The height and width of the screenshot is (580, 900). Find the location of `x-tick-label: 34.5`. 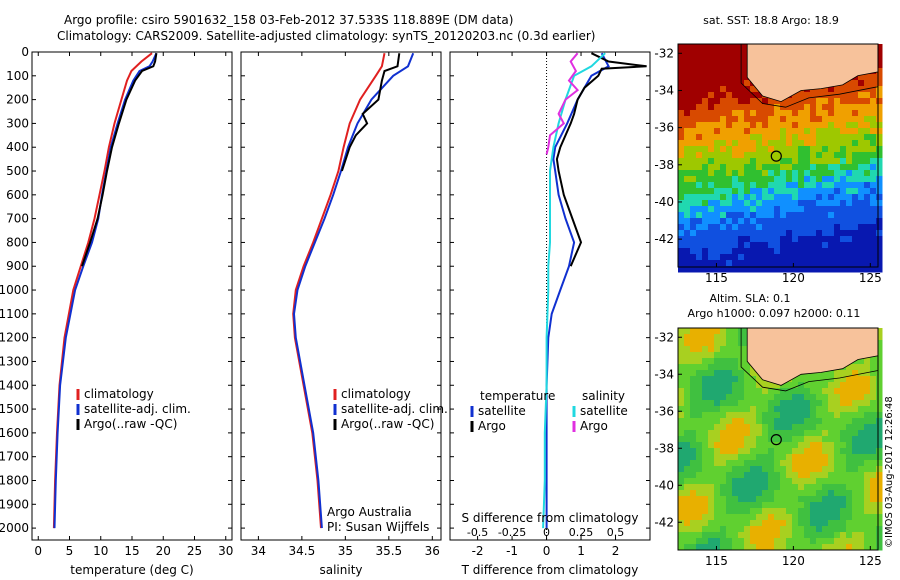

x-tick-label: 34.5 is located at coordinates (302, 551).